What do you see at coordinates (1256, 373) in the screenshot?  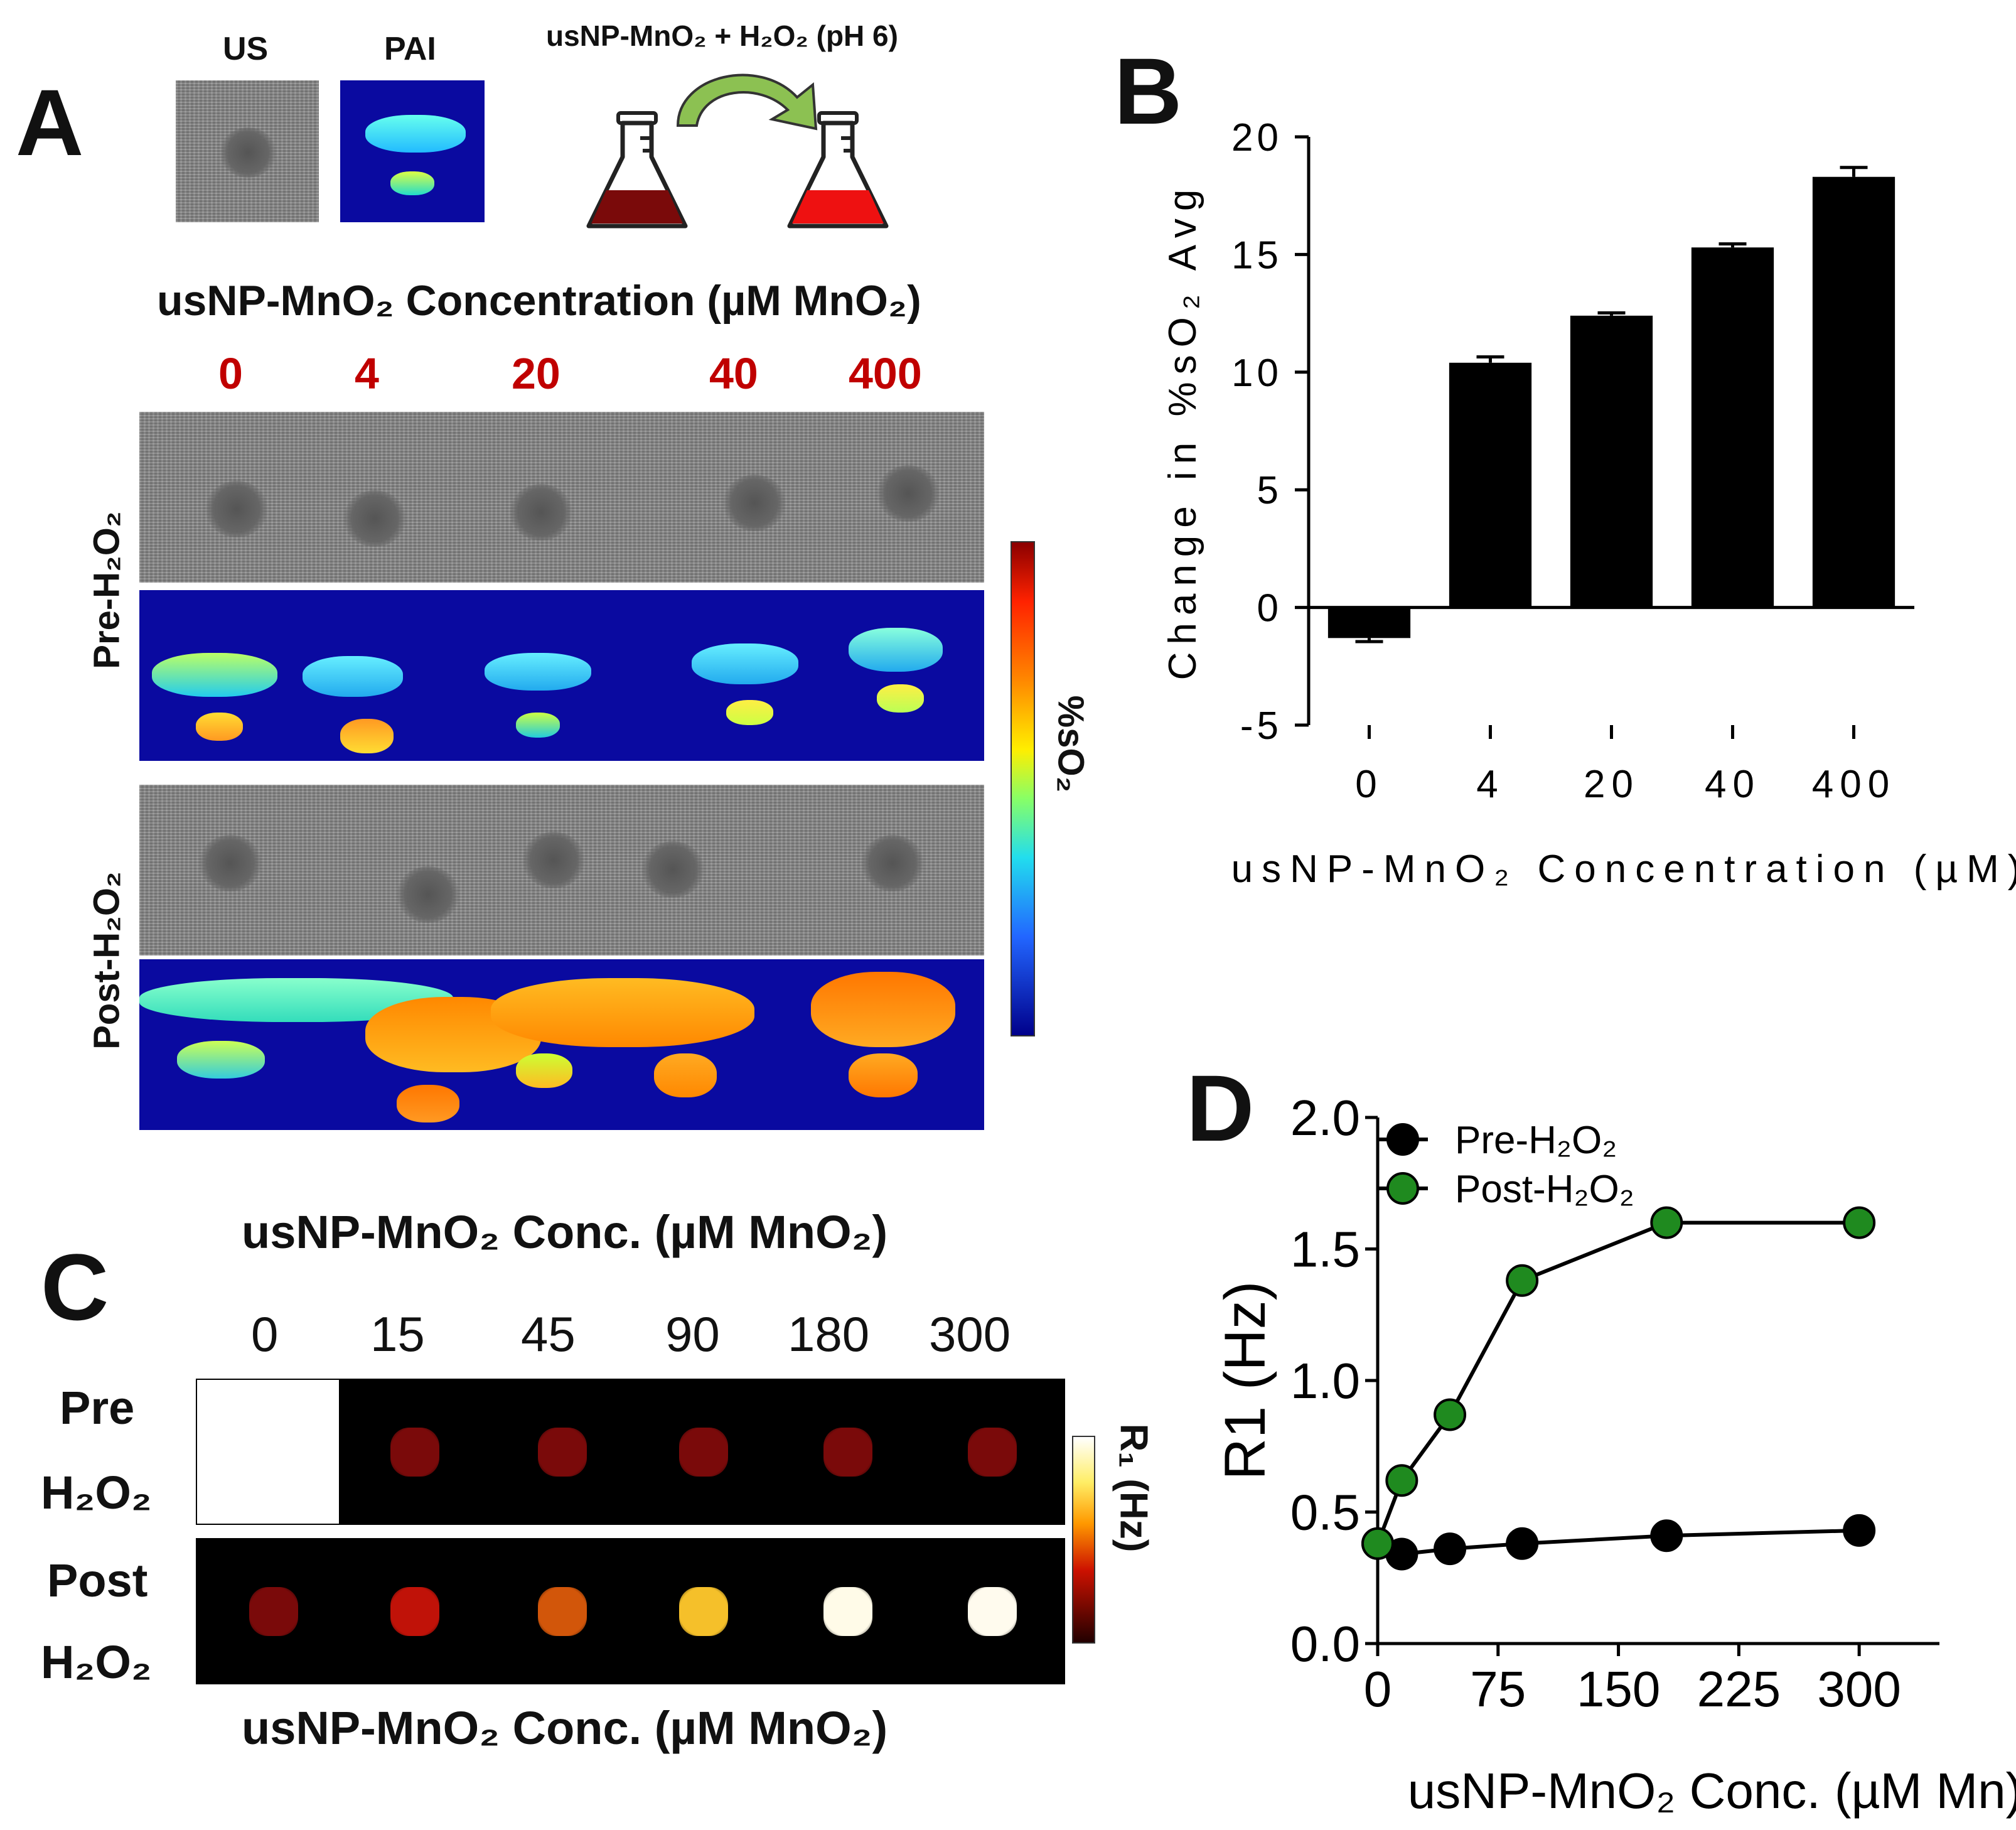 I see `y-tick-label: 10` at bounding box center [1256, 373].